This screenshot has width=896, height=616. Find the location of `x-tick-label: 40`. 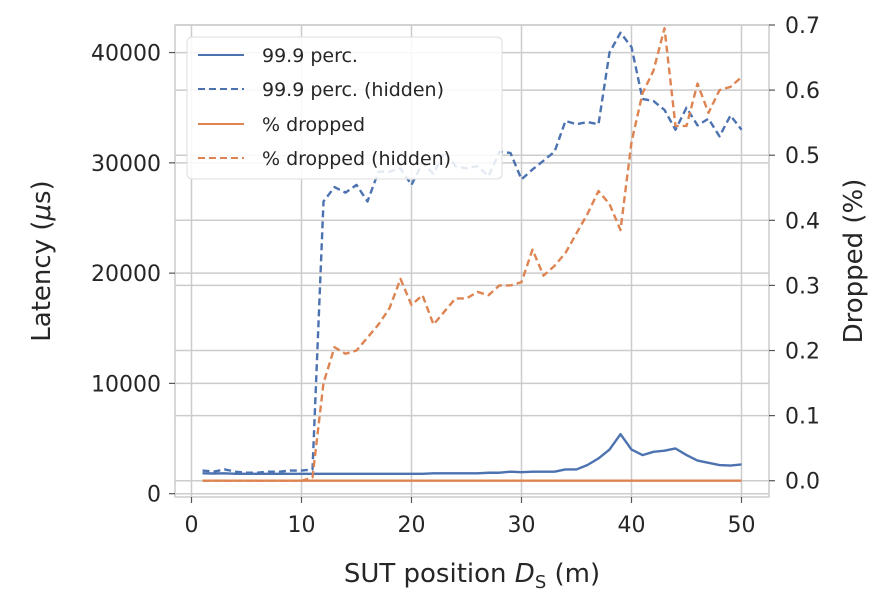

x-tick-label: 40 is located at coordinates (632, 525).